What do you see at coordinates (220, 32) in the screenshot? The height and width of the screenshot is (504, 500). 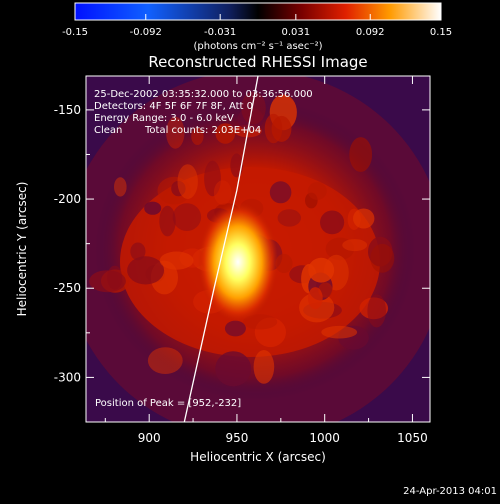 I see `colorbar-tick-label: -0.031` at bounding box center [220, 32].